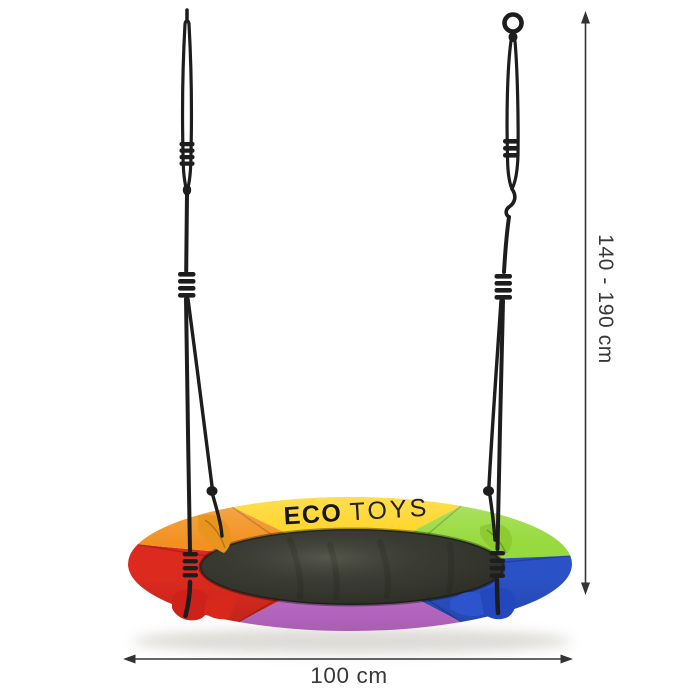 The image size is (700, 700). What do you see at coordinates (187, 154) in the screenshot?
I see `rope-left-loop-clamp` at bounding box center [187, 154].